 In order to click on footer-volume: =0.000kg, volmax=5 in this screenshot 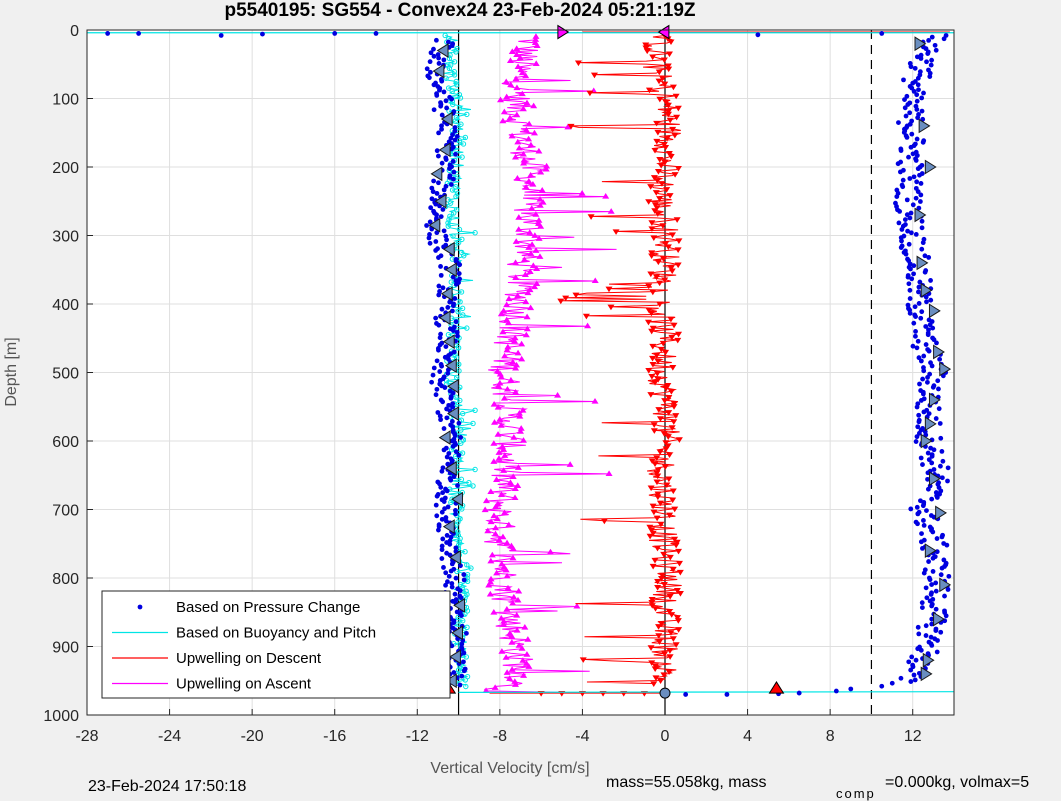, I will do `click(957, 782)`.